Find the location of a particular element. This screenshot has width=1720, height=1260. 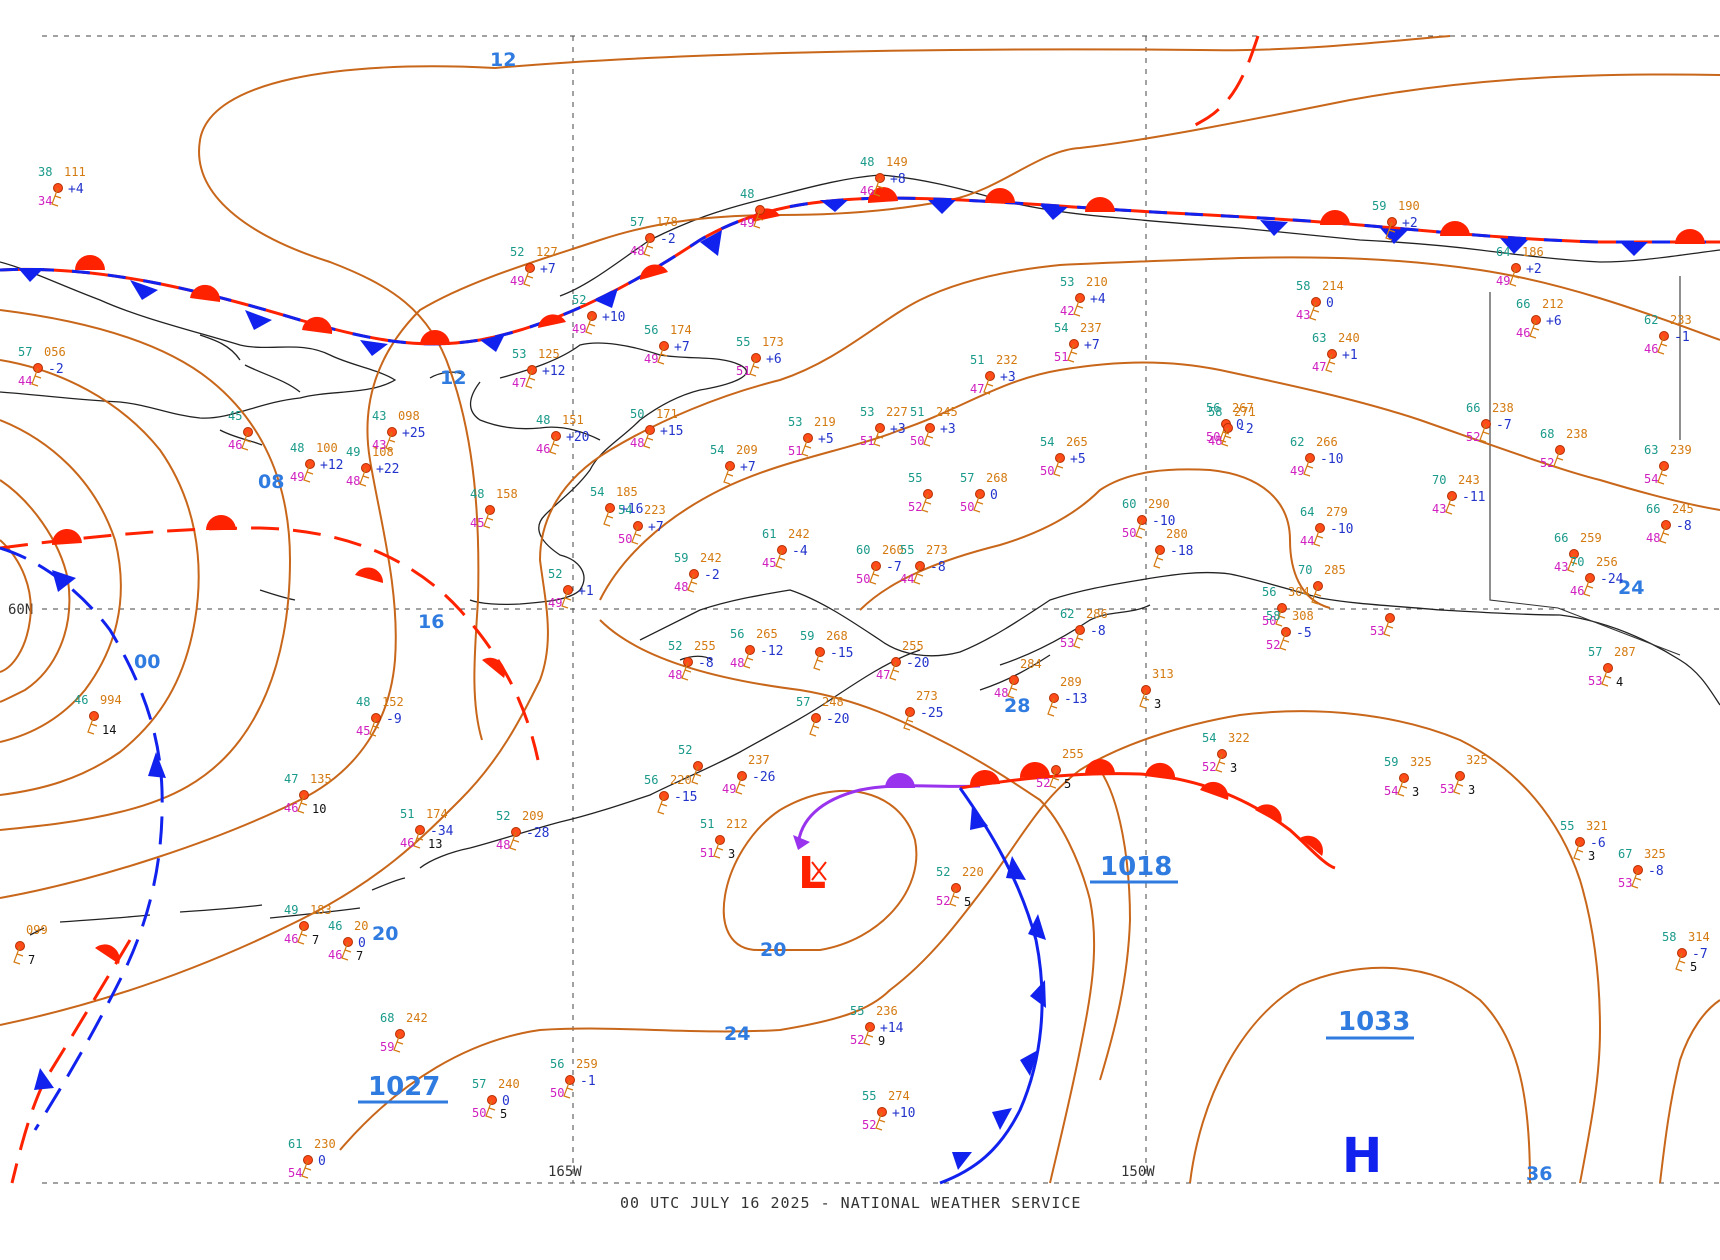

station-plot: 54 185 +16 is located at coordinates (616, 506).